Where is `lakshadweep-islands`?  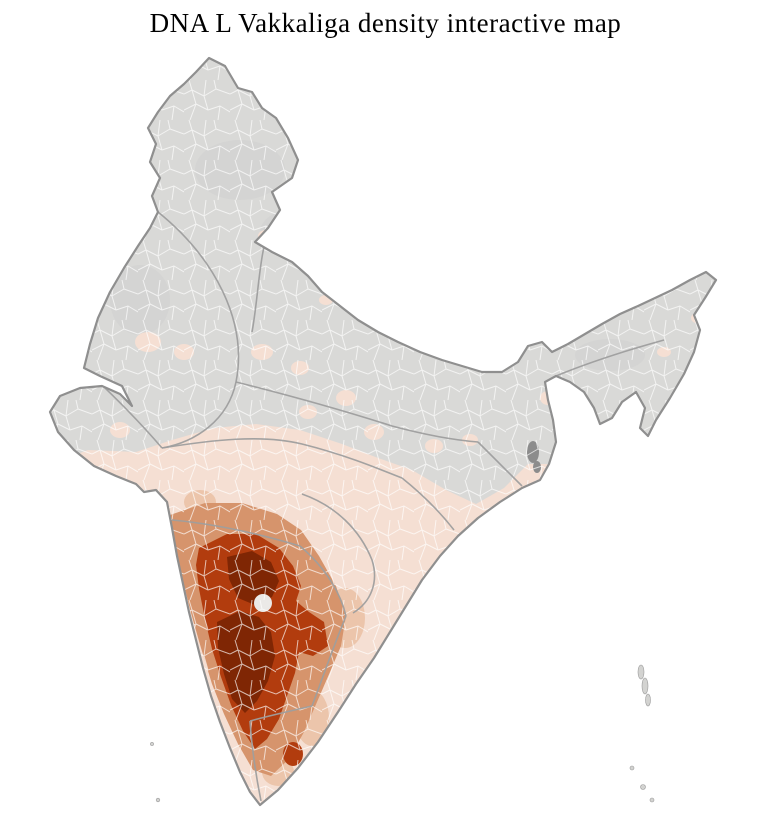 lakshadweep-islands is located at coordinates (155, 772).